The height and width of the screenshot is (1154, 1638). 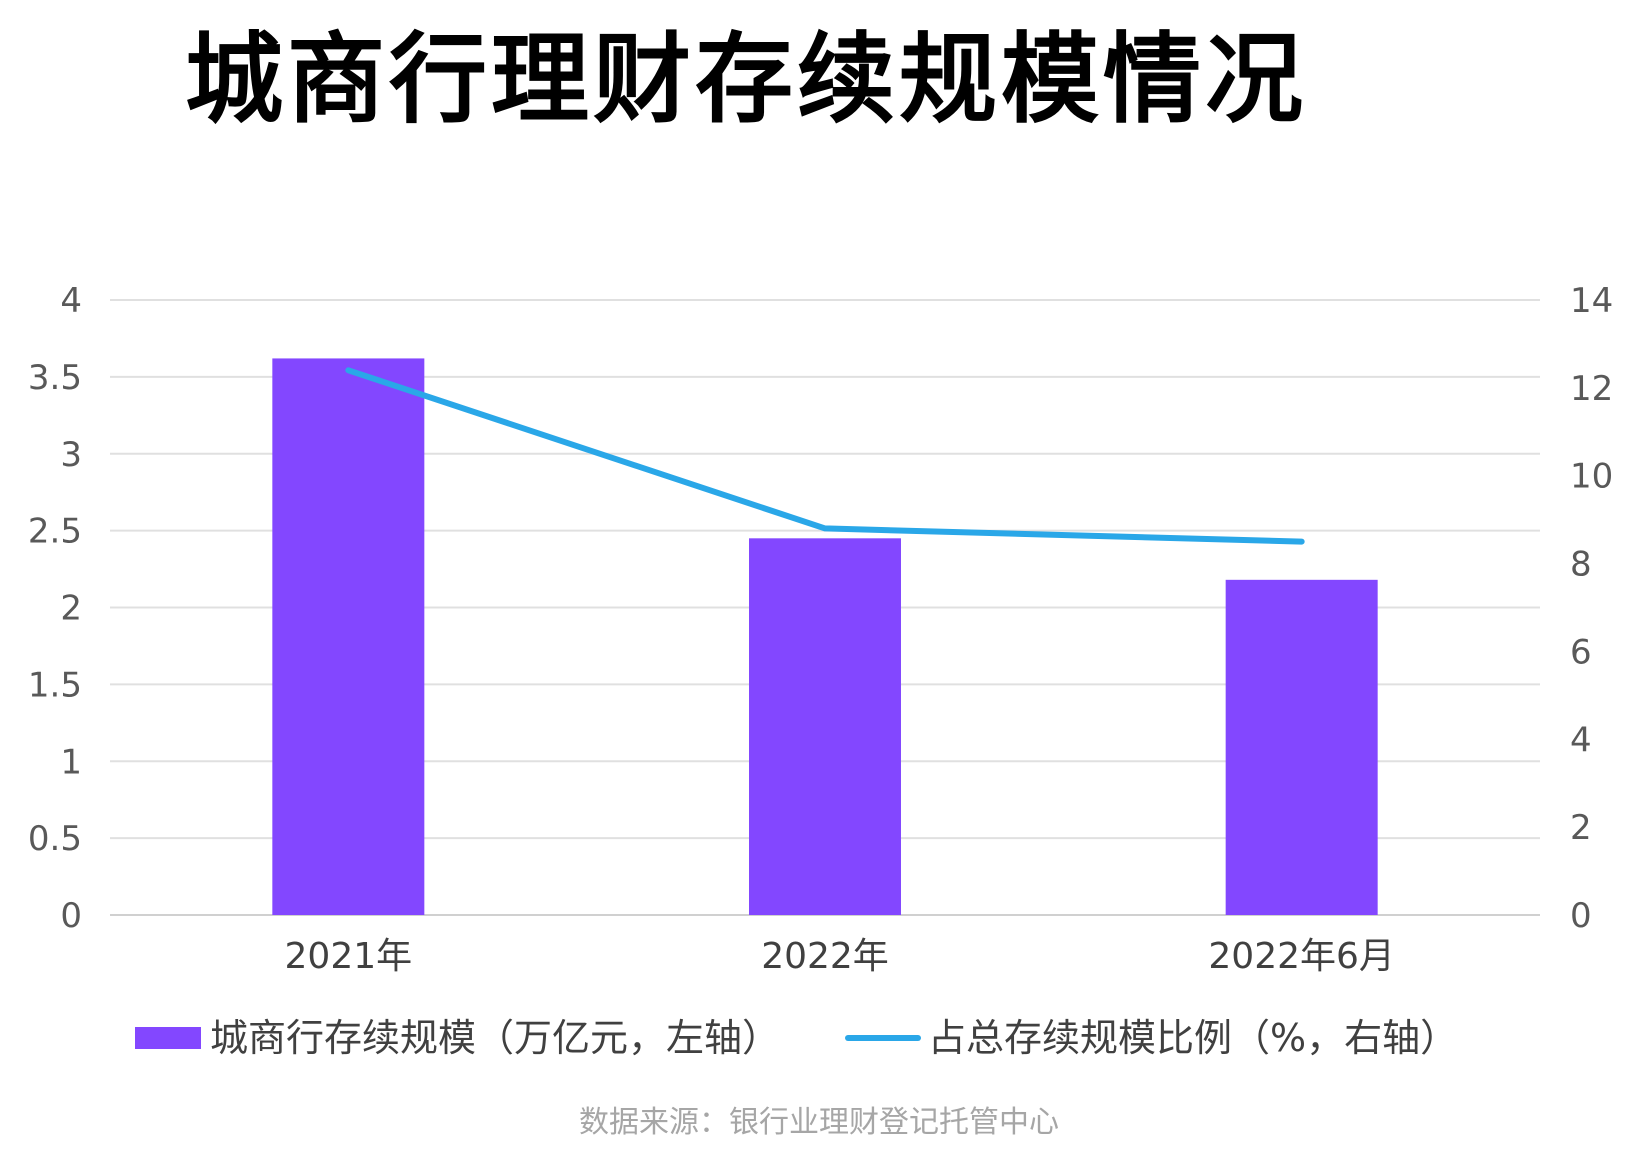 What do you see at coordinates (1581, 916) in the screenshot?
I see `right-tick-label: 0` at bounding box center [1581, 916].